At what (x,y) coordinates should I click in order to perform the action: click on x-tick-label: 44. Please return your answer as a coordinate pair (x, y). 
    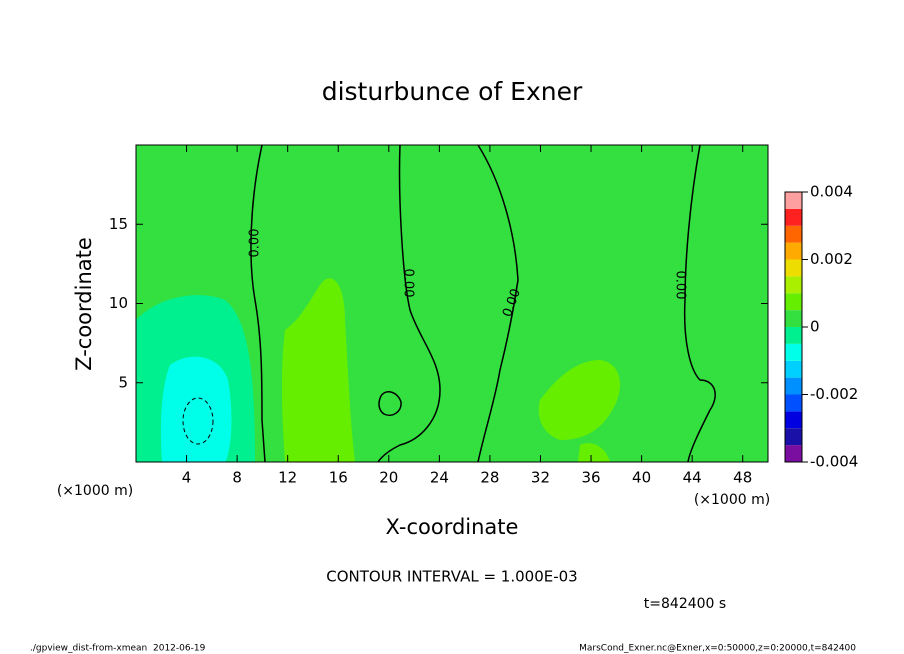
    Looking at the image, I should click on (692, 478).